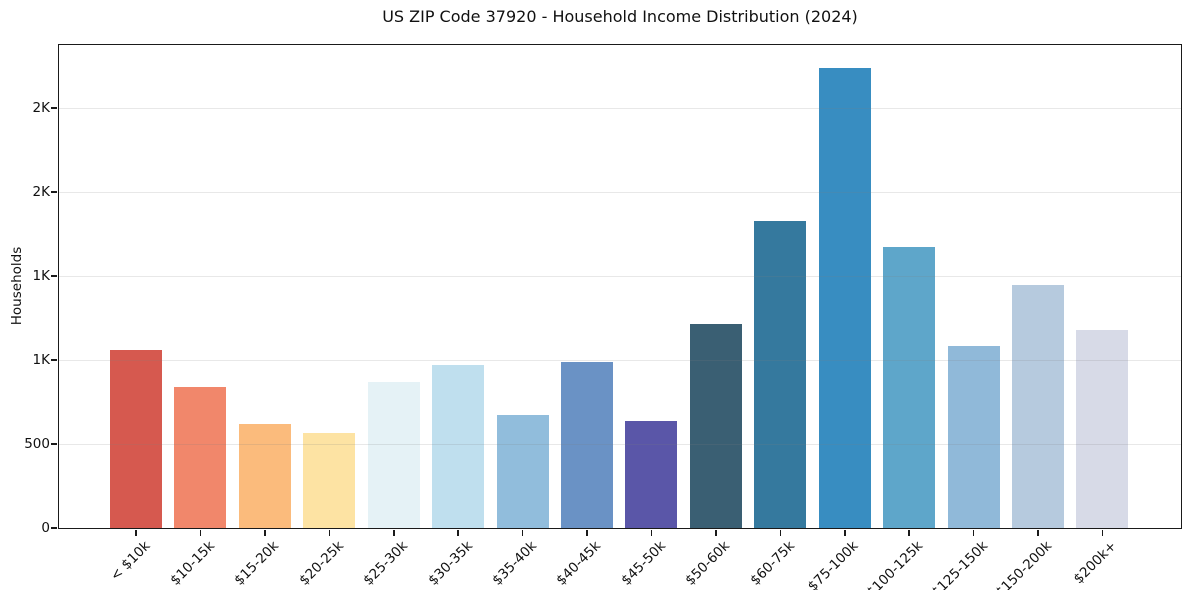  Describe the element at coordinates (973, 532) in the screenshot. I see `x-tick-mark-125-150k` at that location.